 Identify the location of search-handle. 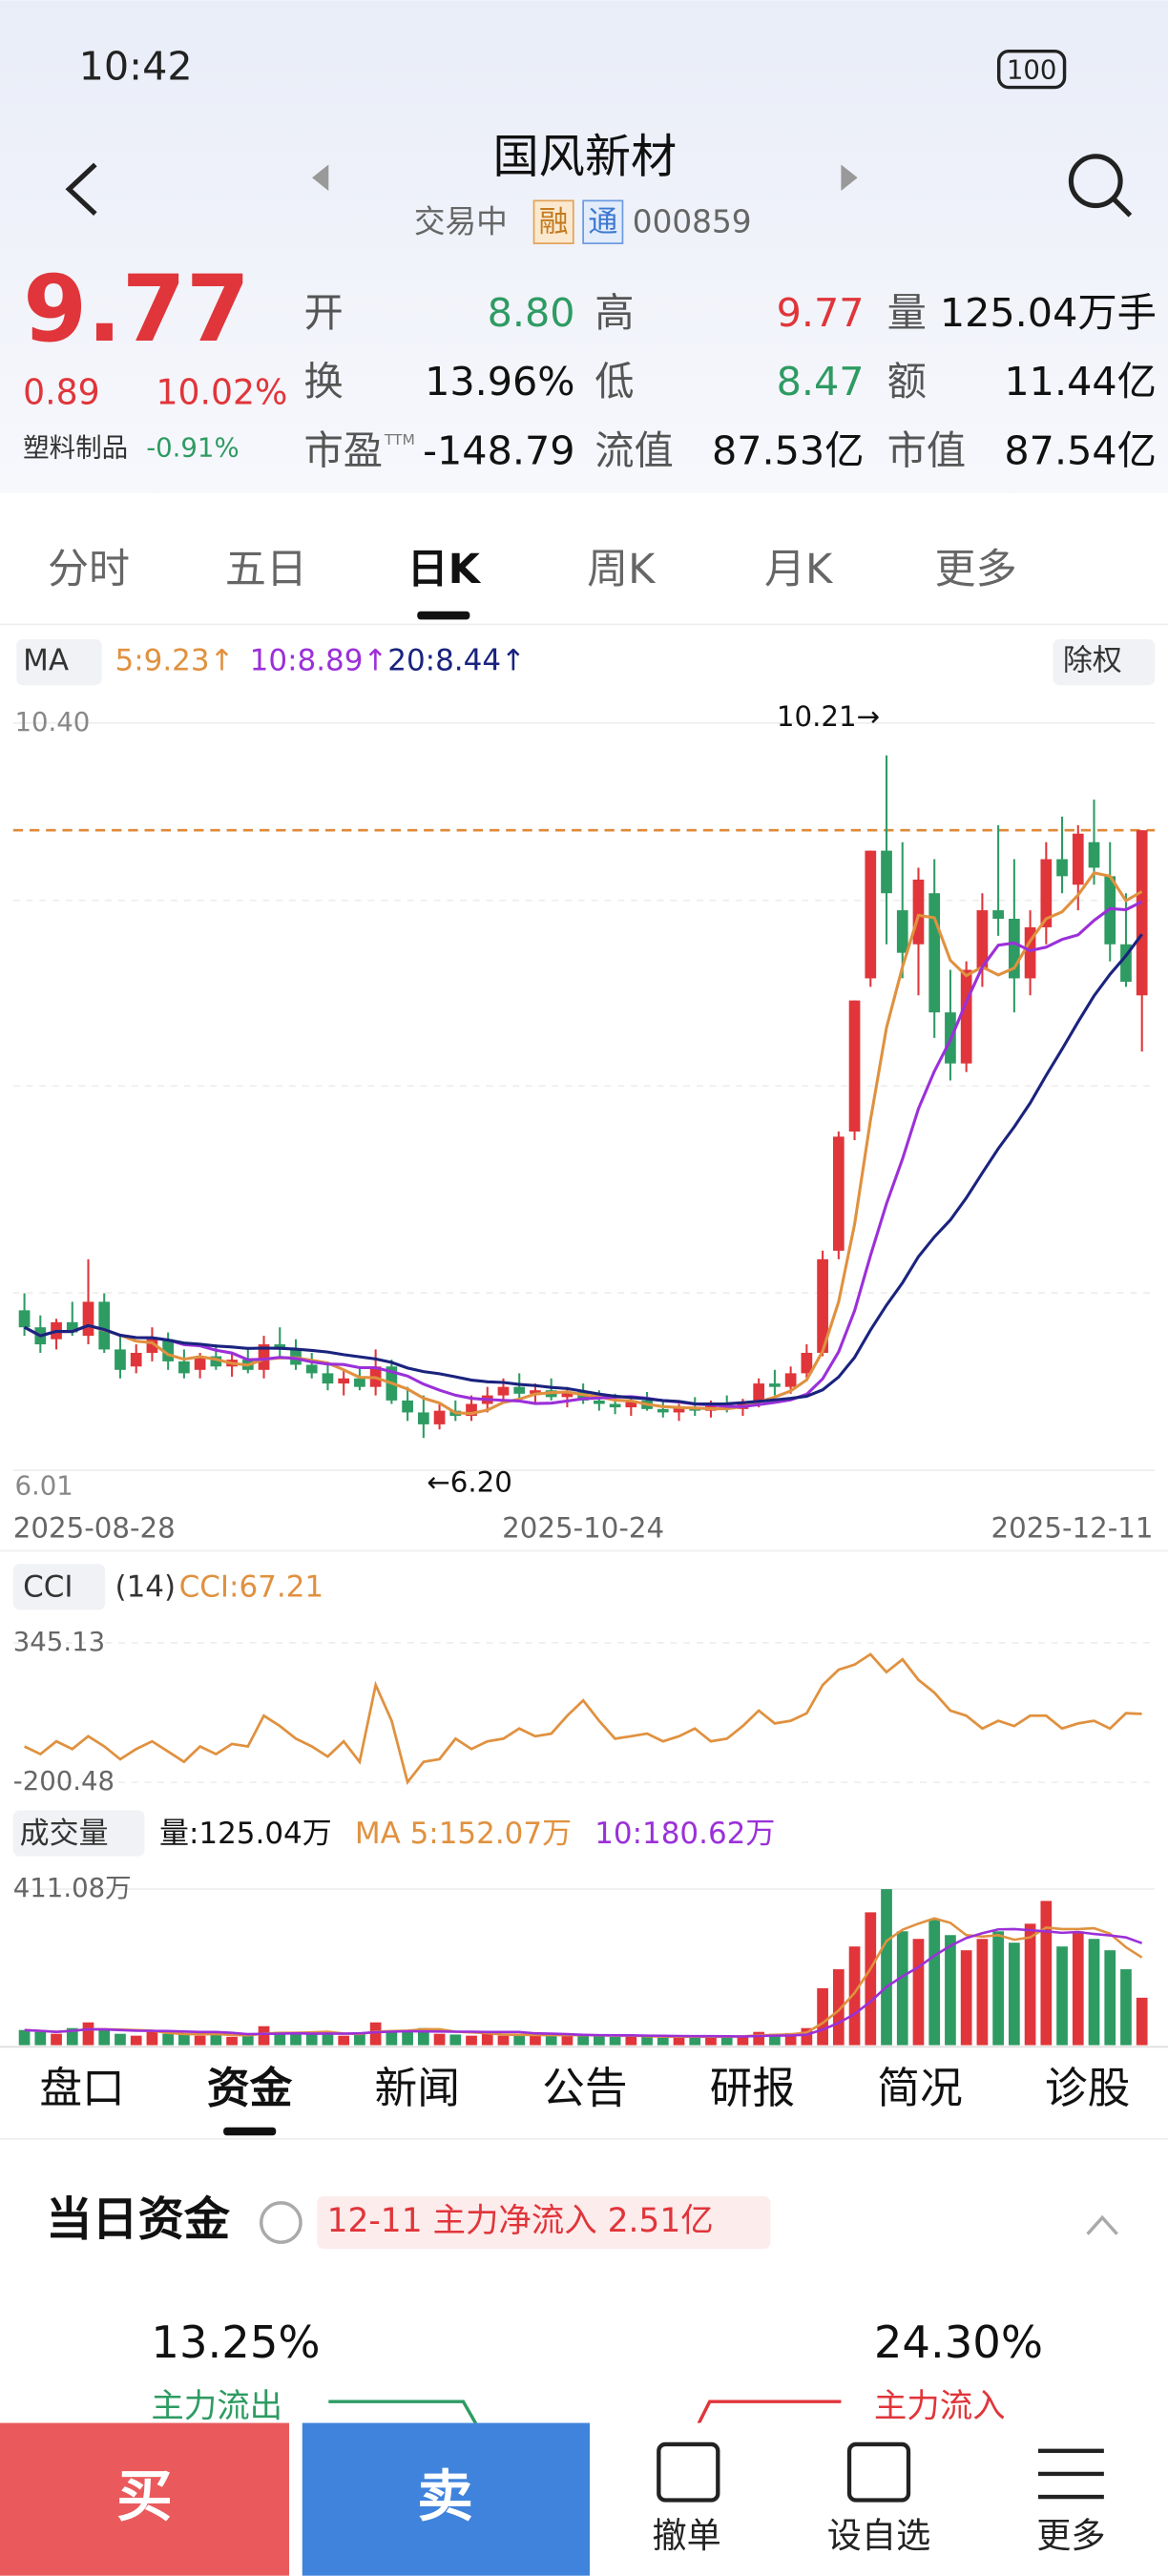
(1122, 207).